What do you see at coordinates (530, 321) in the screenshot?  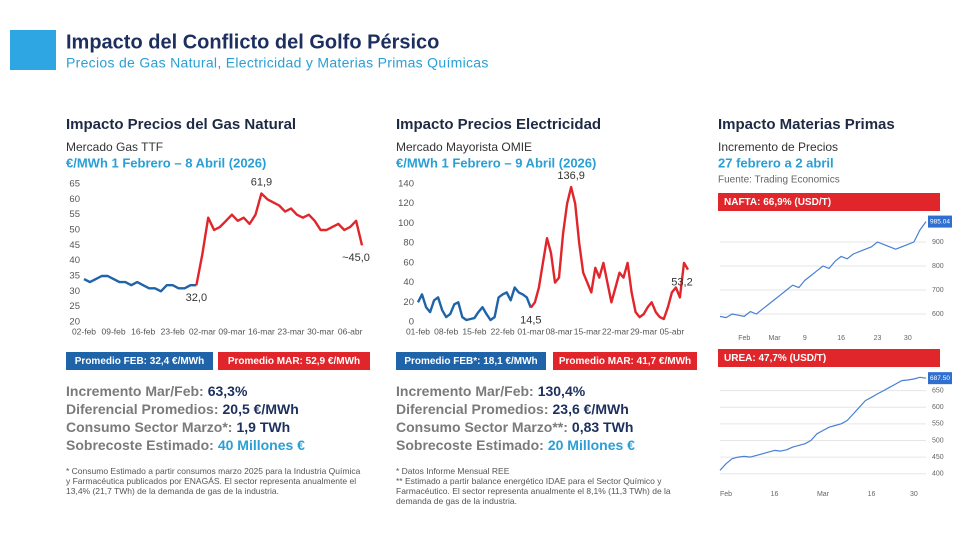 I see `value-label: 14,5` at bounding box center [530, 321].